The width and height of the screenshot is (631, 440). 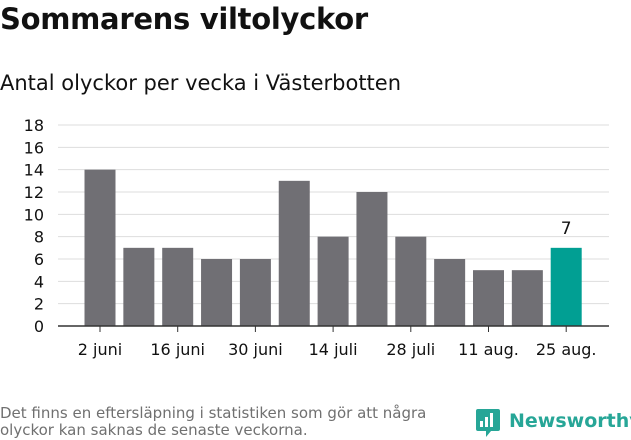 I want to click on y-tick-label: 14, so click(x=34, y=170).